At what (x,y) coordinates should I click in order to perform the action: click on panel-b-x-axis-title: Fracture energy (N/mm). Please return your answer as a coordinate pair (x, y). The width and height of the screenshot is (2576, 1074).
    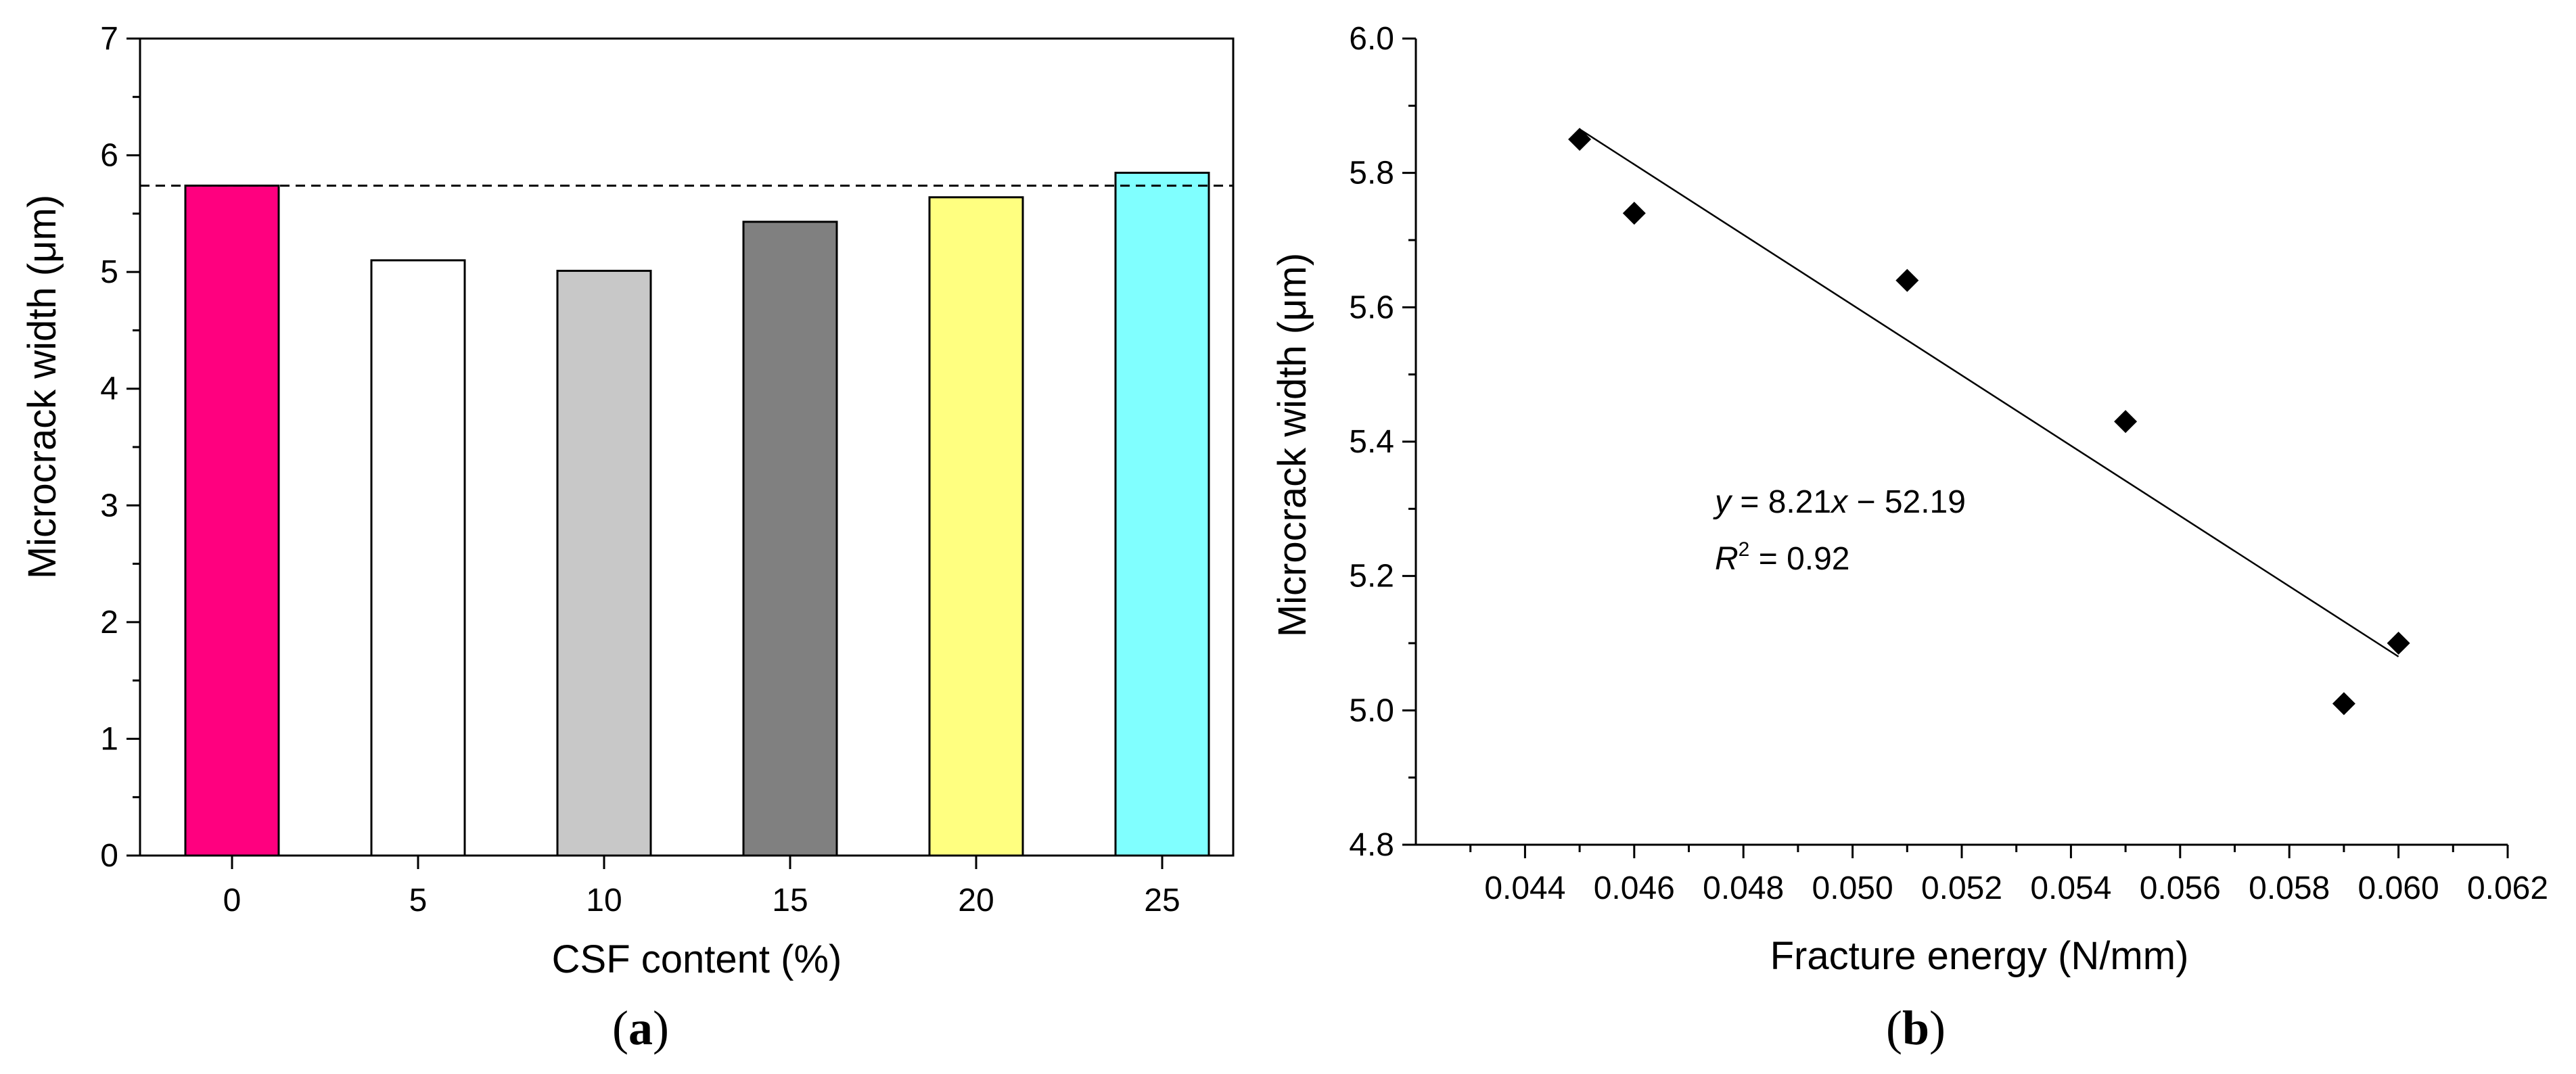
    Looking at the image, I should click on (1979, 956).